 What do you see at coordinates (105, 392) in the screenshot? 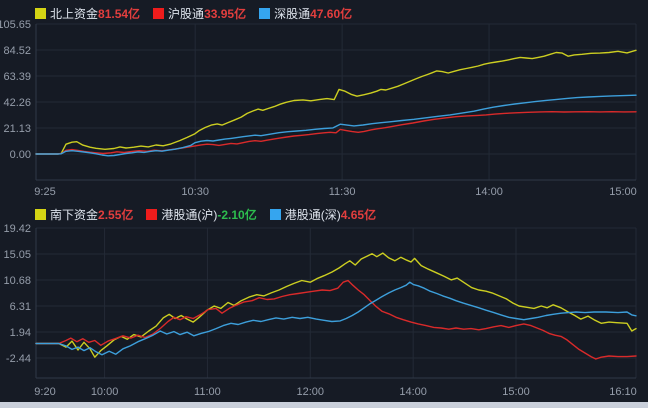
I see `southbound-x-tick-label: 10:00` at bounding box center [105, 392].